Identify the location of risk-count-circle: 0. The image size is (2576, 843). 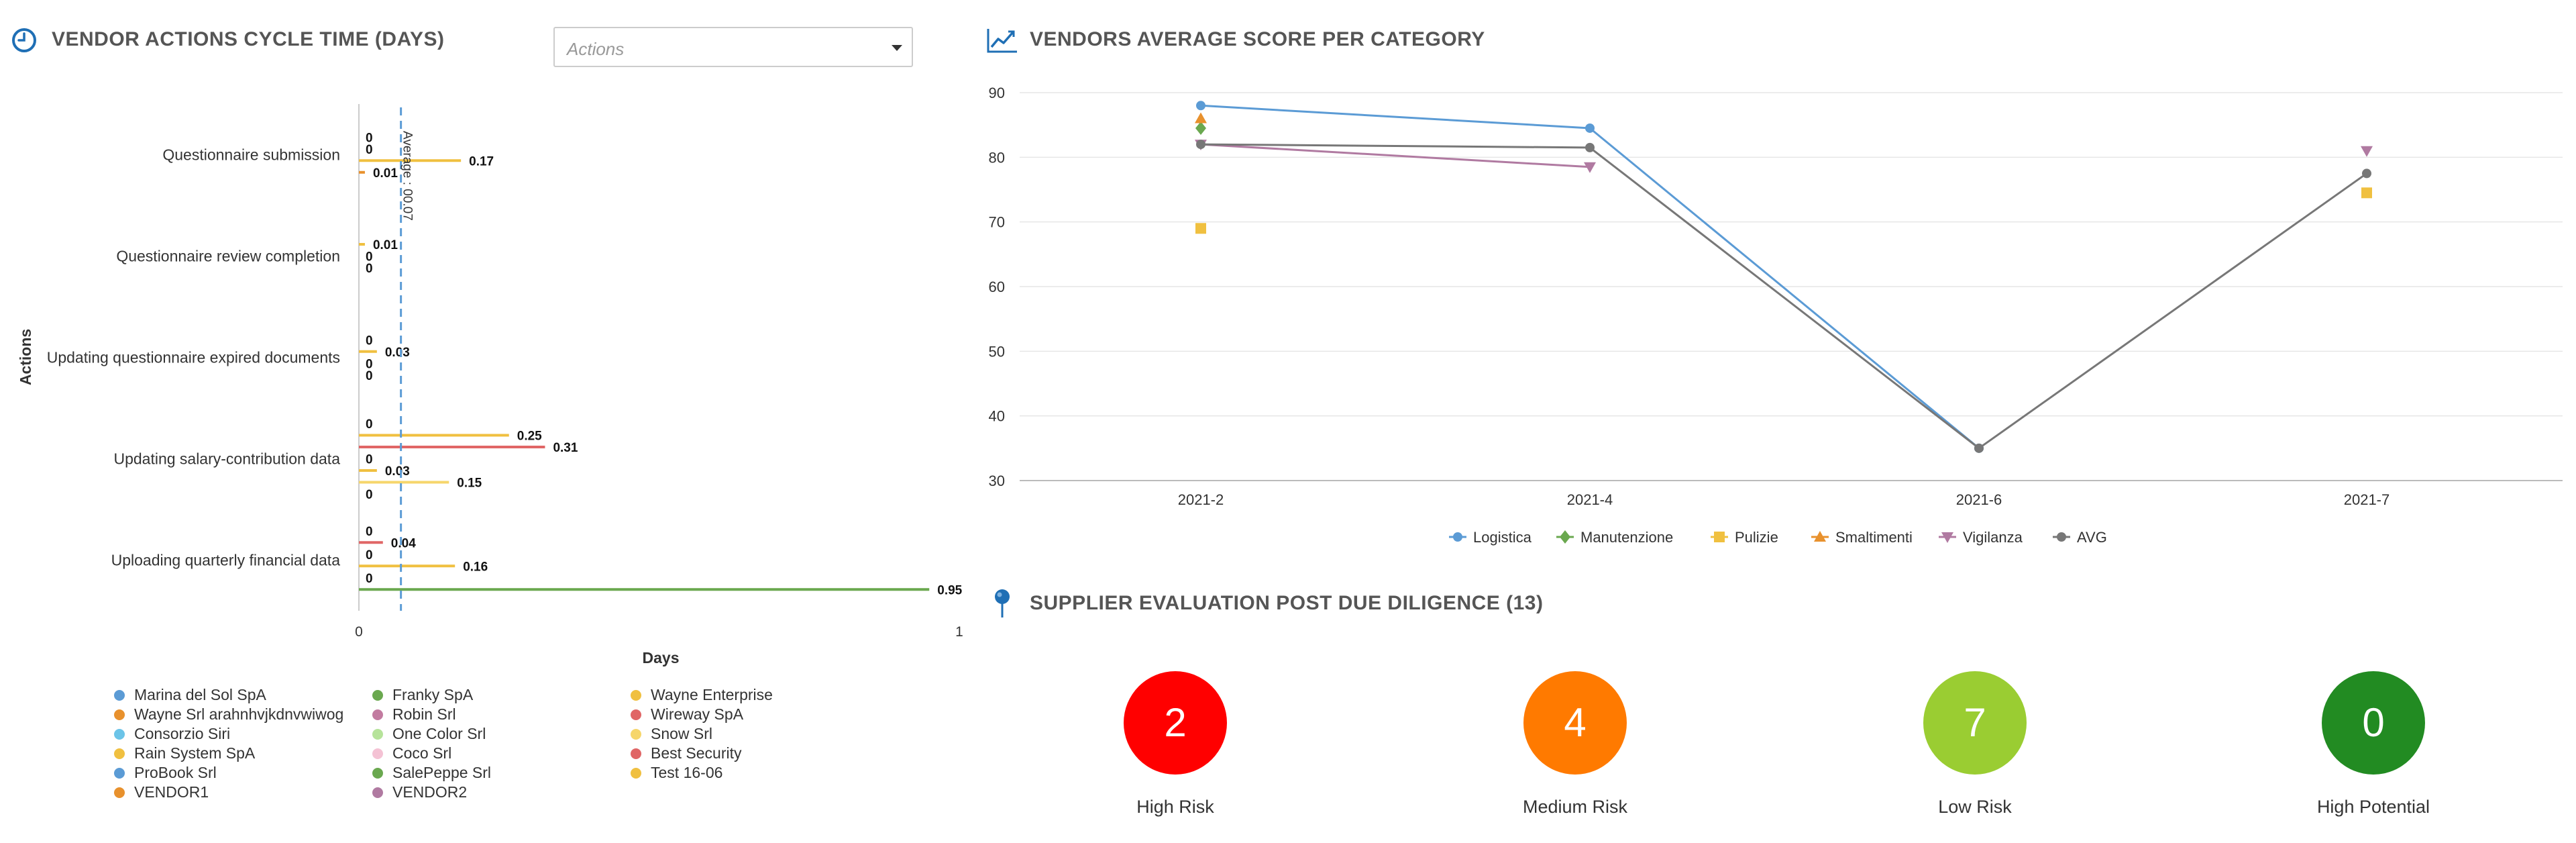
(2373, 723).